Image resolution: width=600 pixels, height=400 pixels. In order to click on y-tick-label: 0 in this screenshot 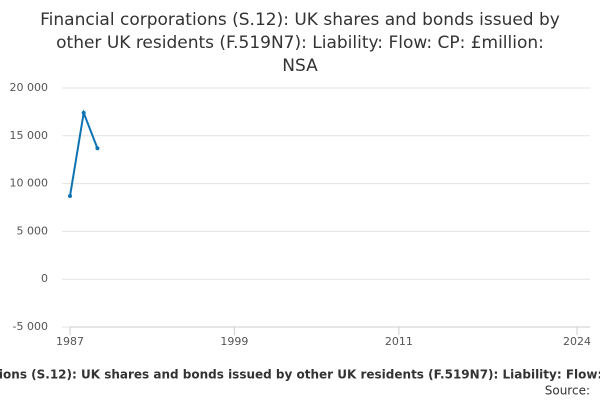, I will do `click(44, 278)`.